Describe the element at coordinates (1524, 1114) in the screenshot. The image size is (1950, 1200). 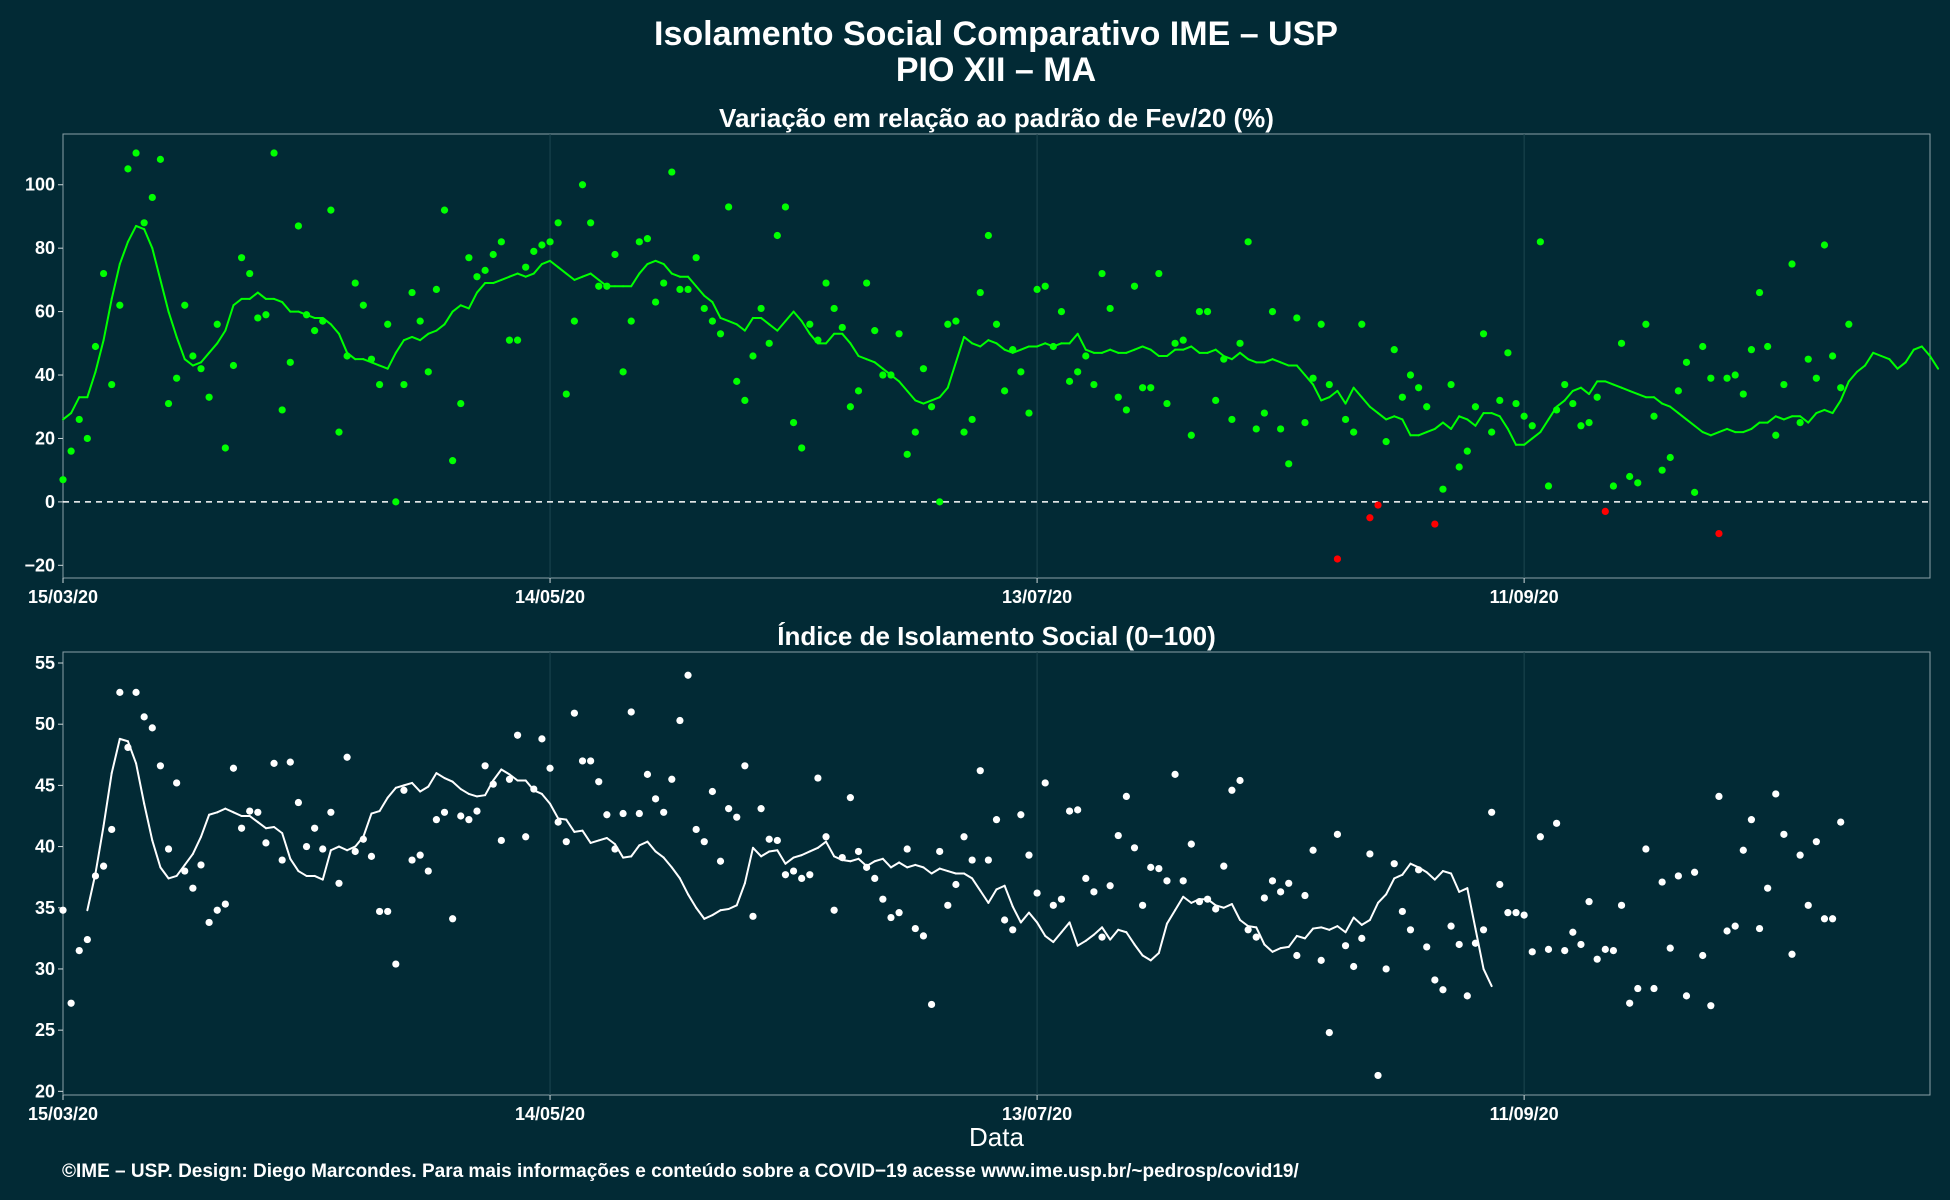
I see `panel1-x-tick-label: 11/09/20` at that location.